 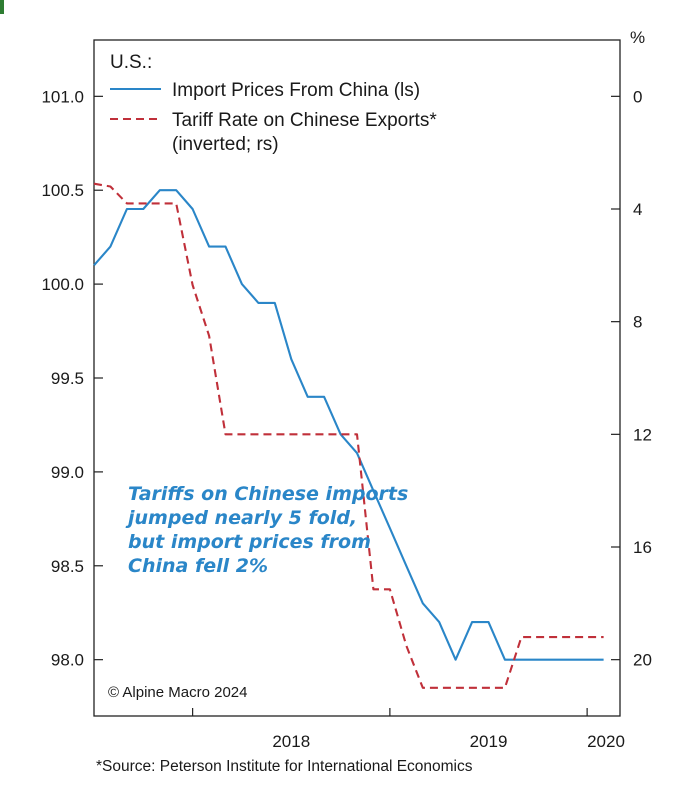 I want to click on left-tick-label: 101.0, so click(x=62, y=96).